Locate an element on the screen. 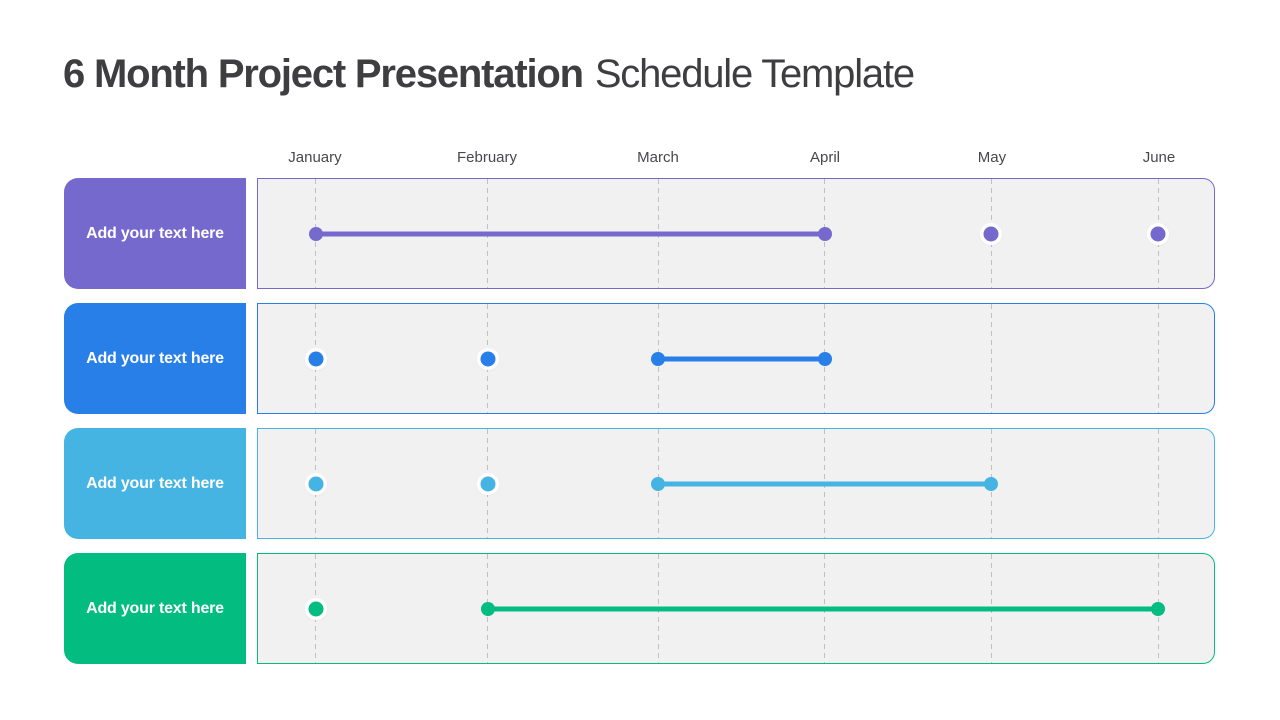  month-header: January February March April May June is located at coordinates (736, 155).